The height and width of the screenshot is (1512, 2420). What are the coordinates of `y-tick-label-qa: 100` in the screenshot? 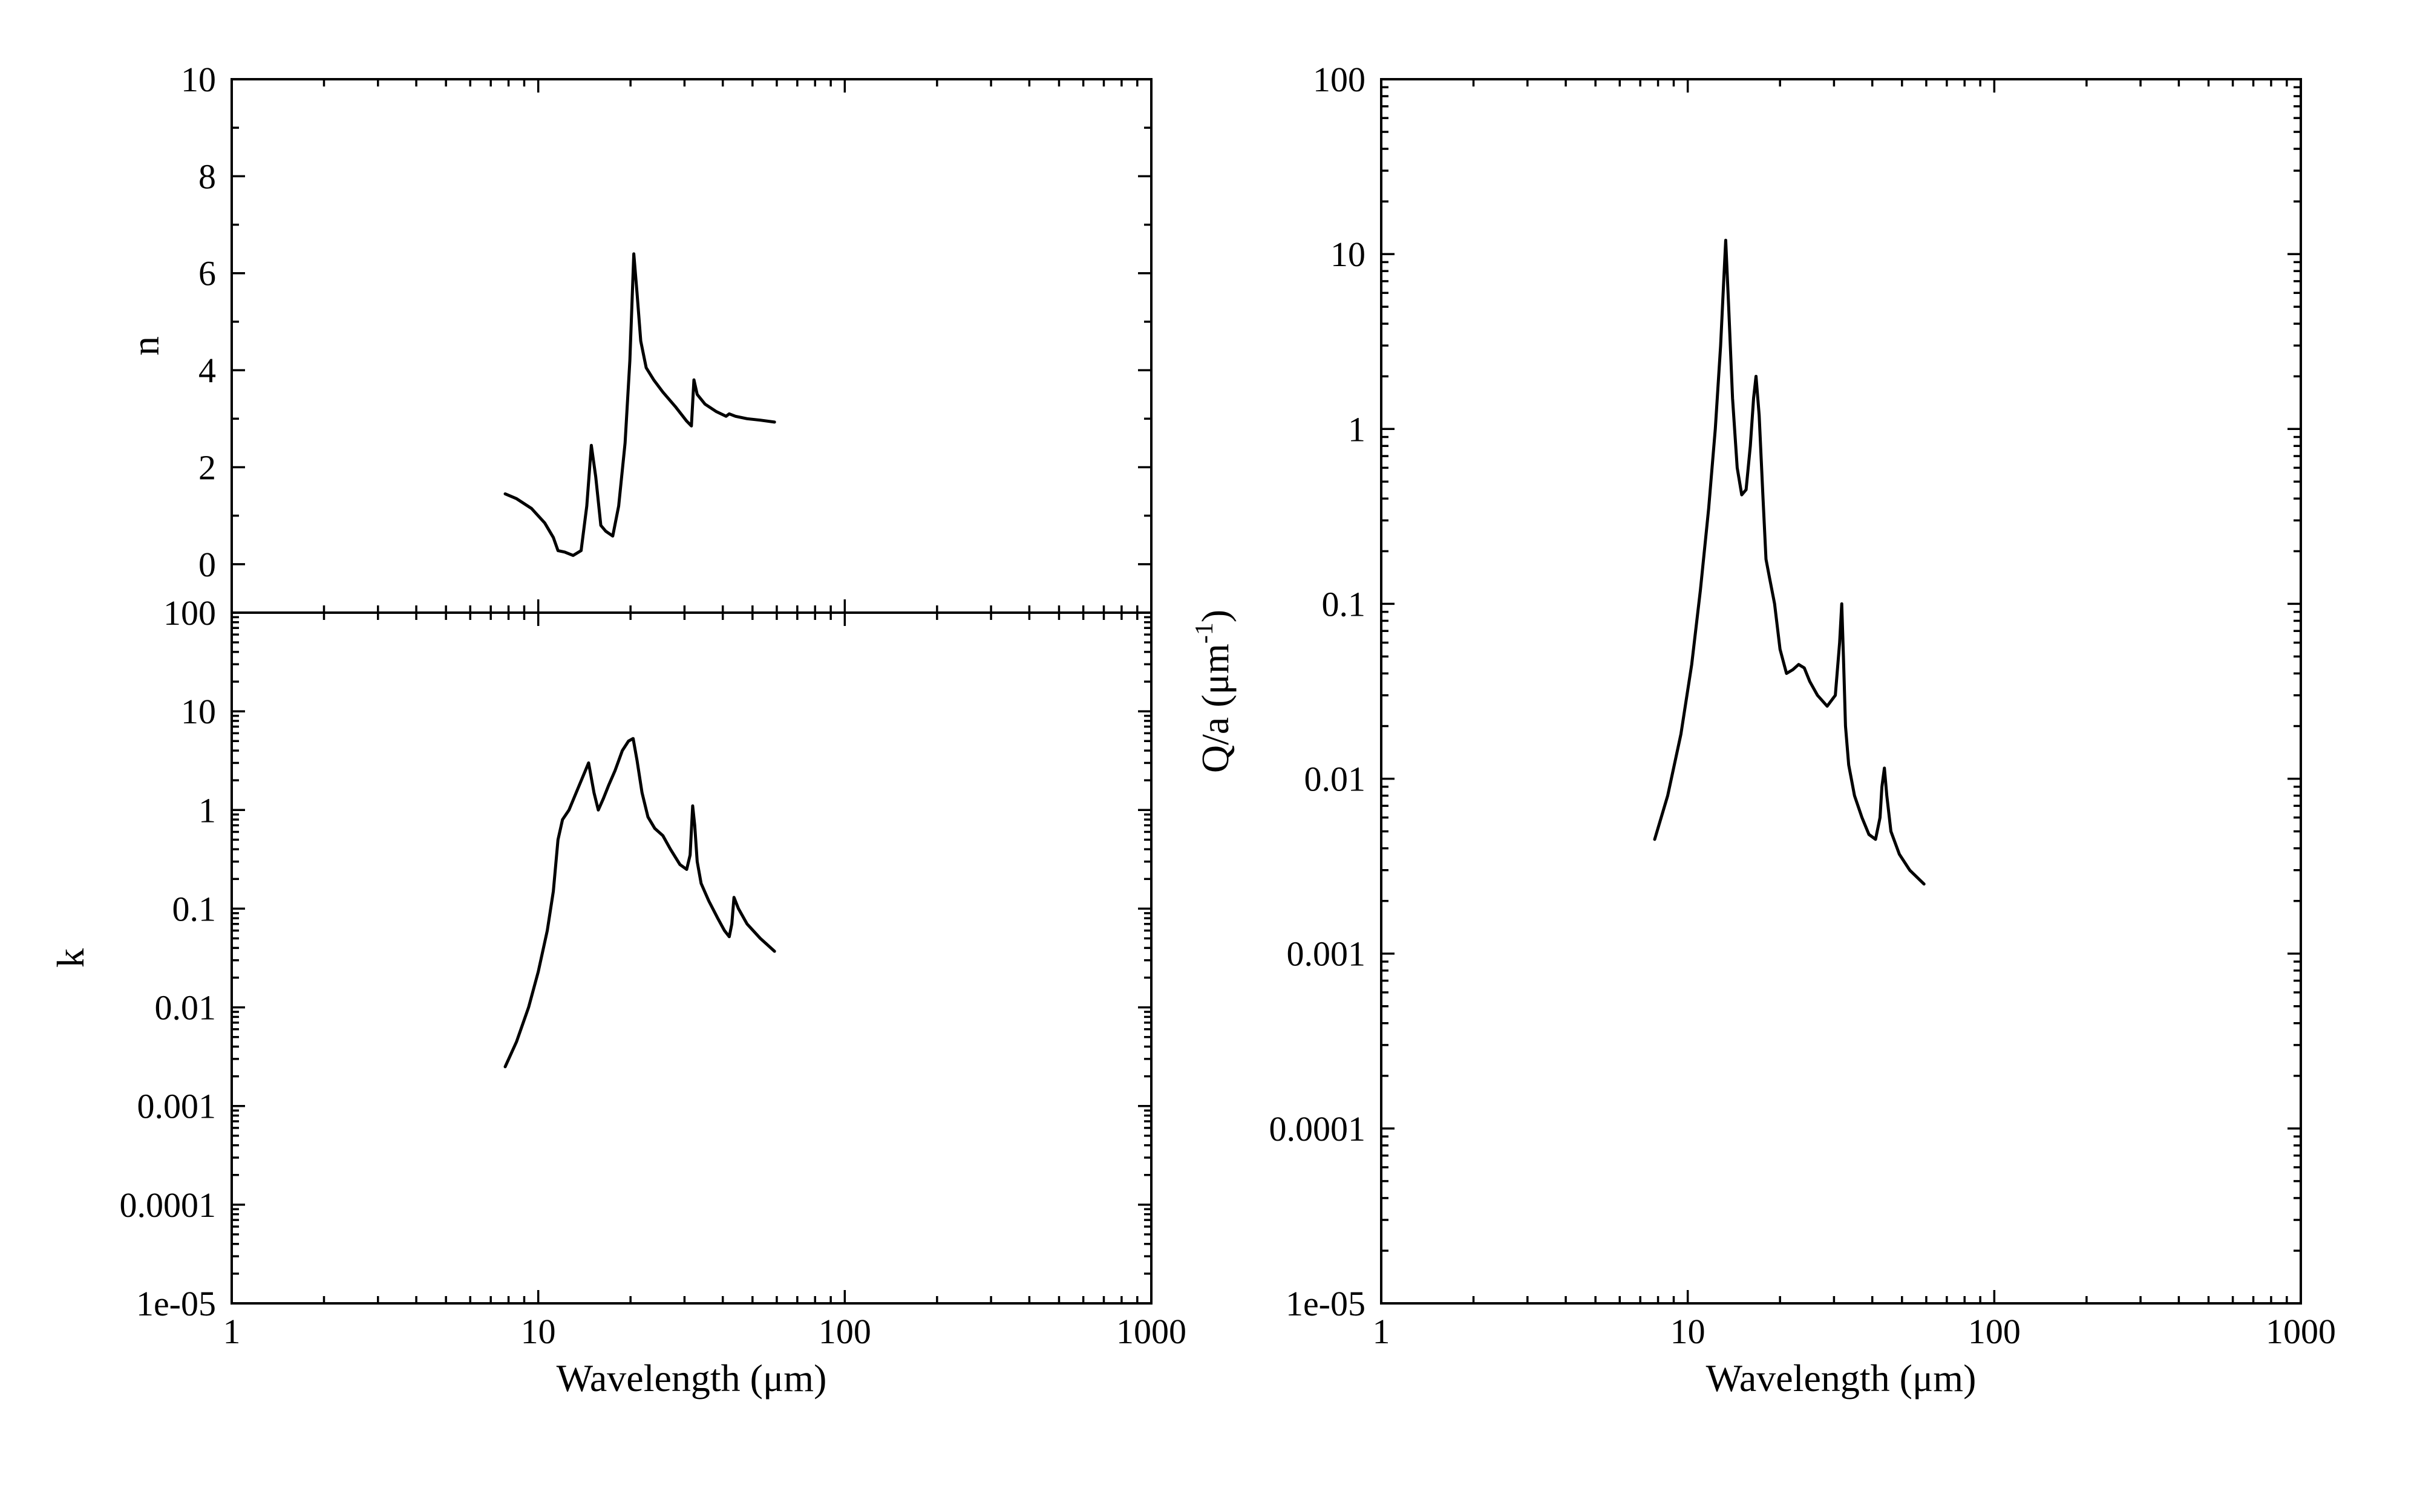 It's located at (1339, 80).